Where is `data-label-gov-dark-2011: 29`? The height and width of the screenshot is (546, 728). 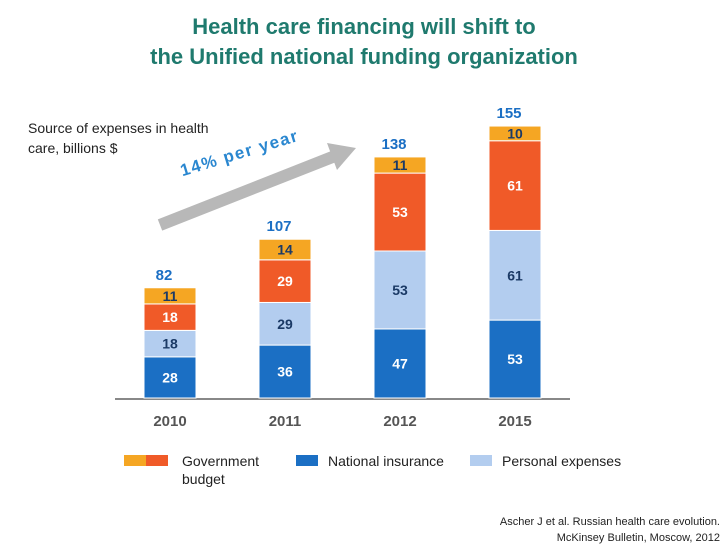
data-label-gov-dark-2011: 29 is located at coordinates (285, 281).